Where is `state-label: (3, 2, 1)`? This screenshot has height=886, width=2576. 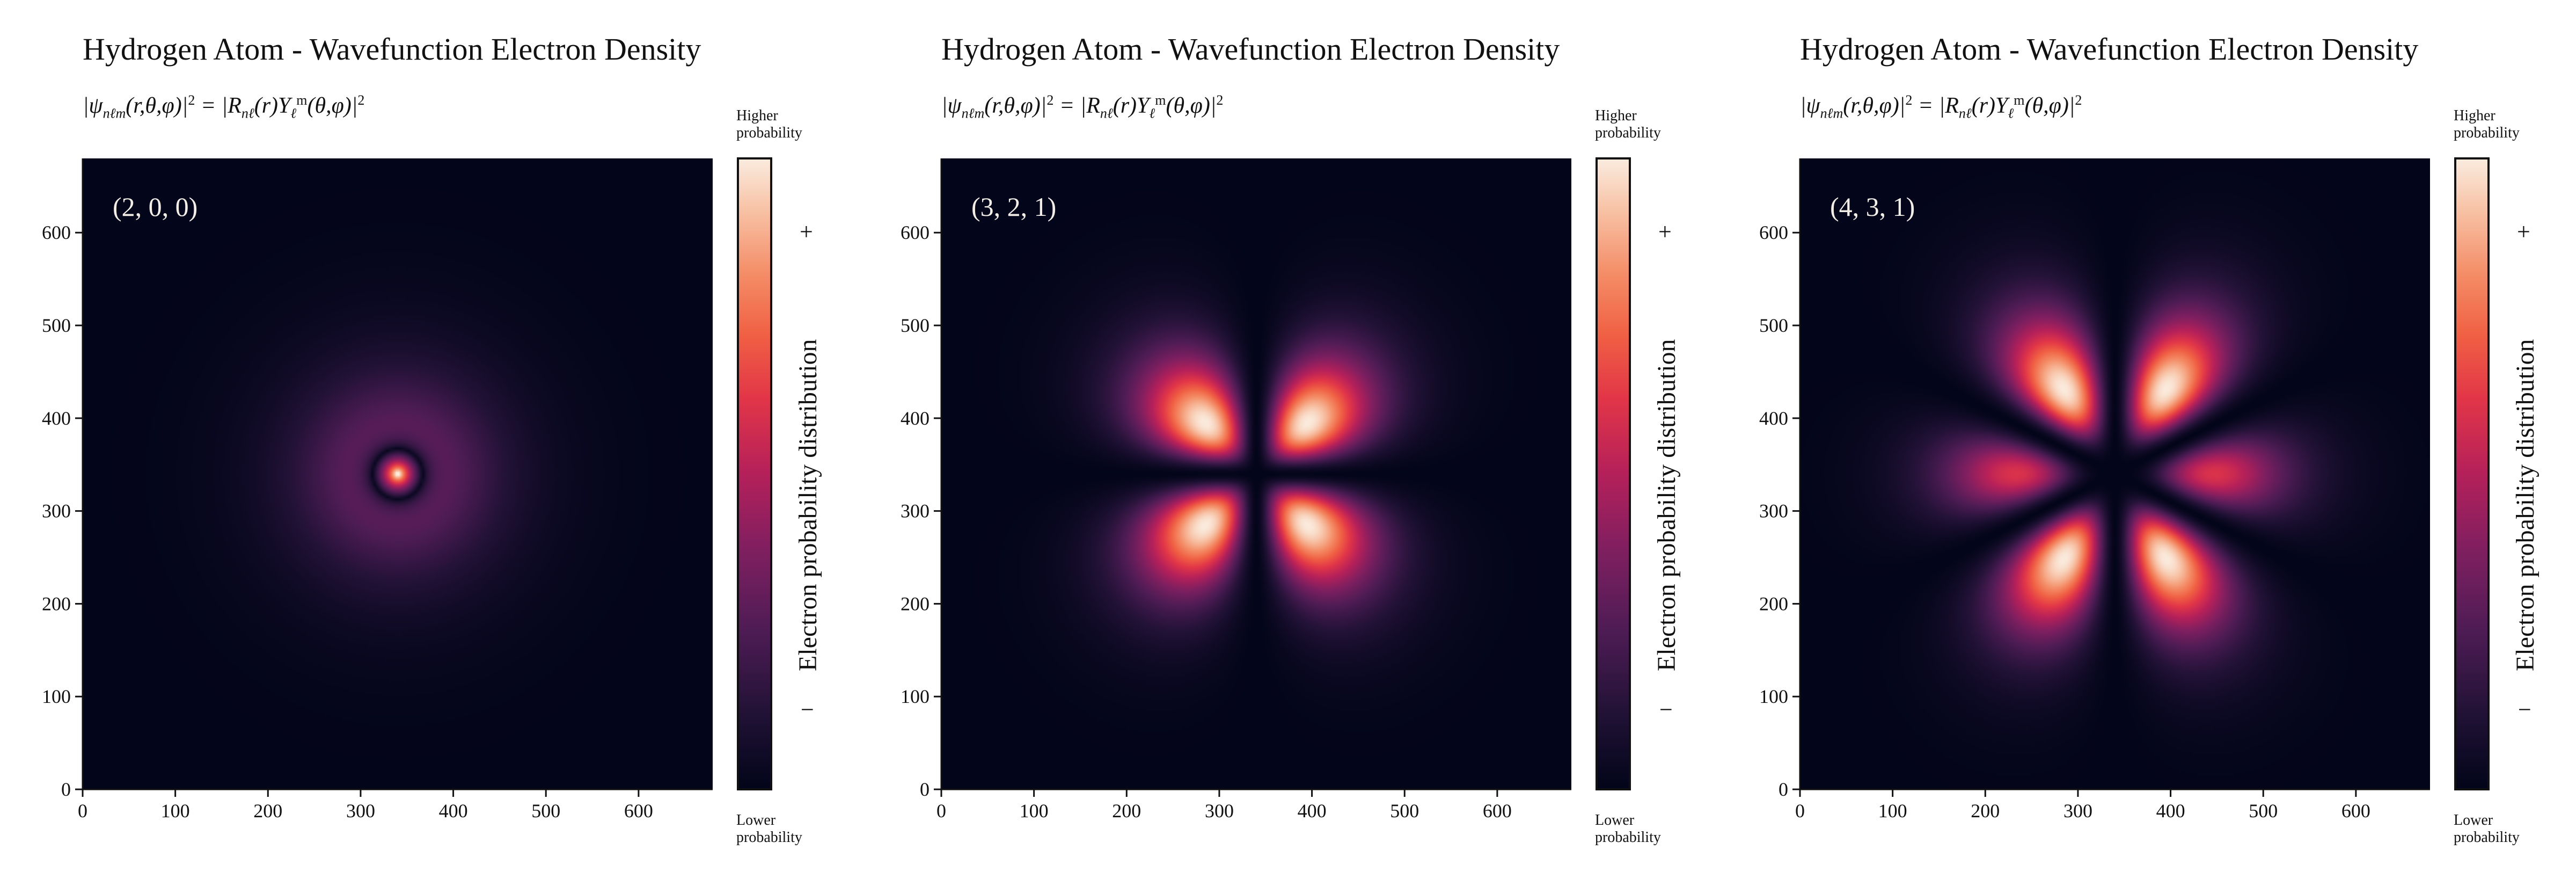
state-label: (3, 2, 1) is located at coordinates (1014, 207).